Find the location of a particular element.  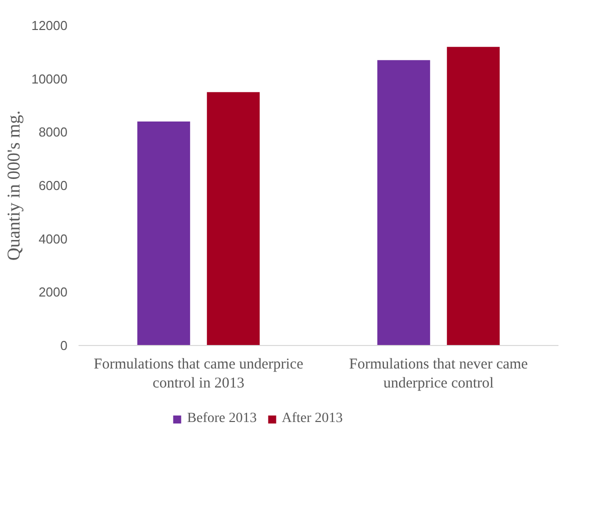

y-tick-label: 10000 is located at coordinates (49, 78).